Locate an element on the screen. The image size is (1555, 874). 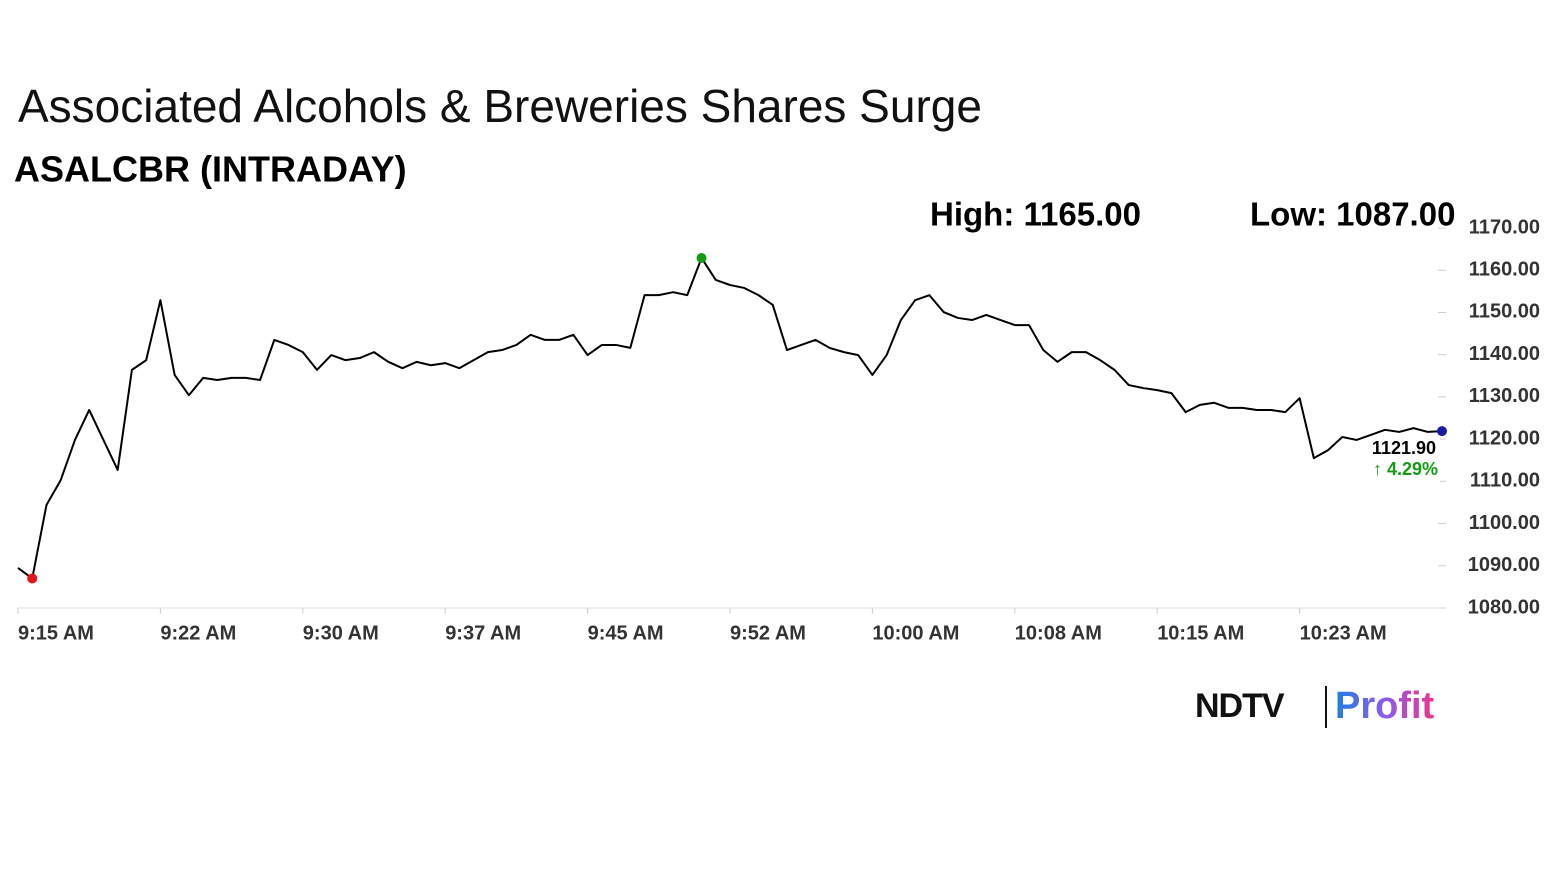
y-tick-label: 1130.00 is located at coordinates (1504, 396).